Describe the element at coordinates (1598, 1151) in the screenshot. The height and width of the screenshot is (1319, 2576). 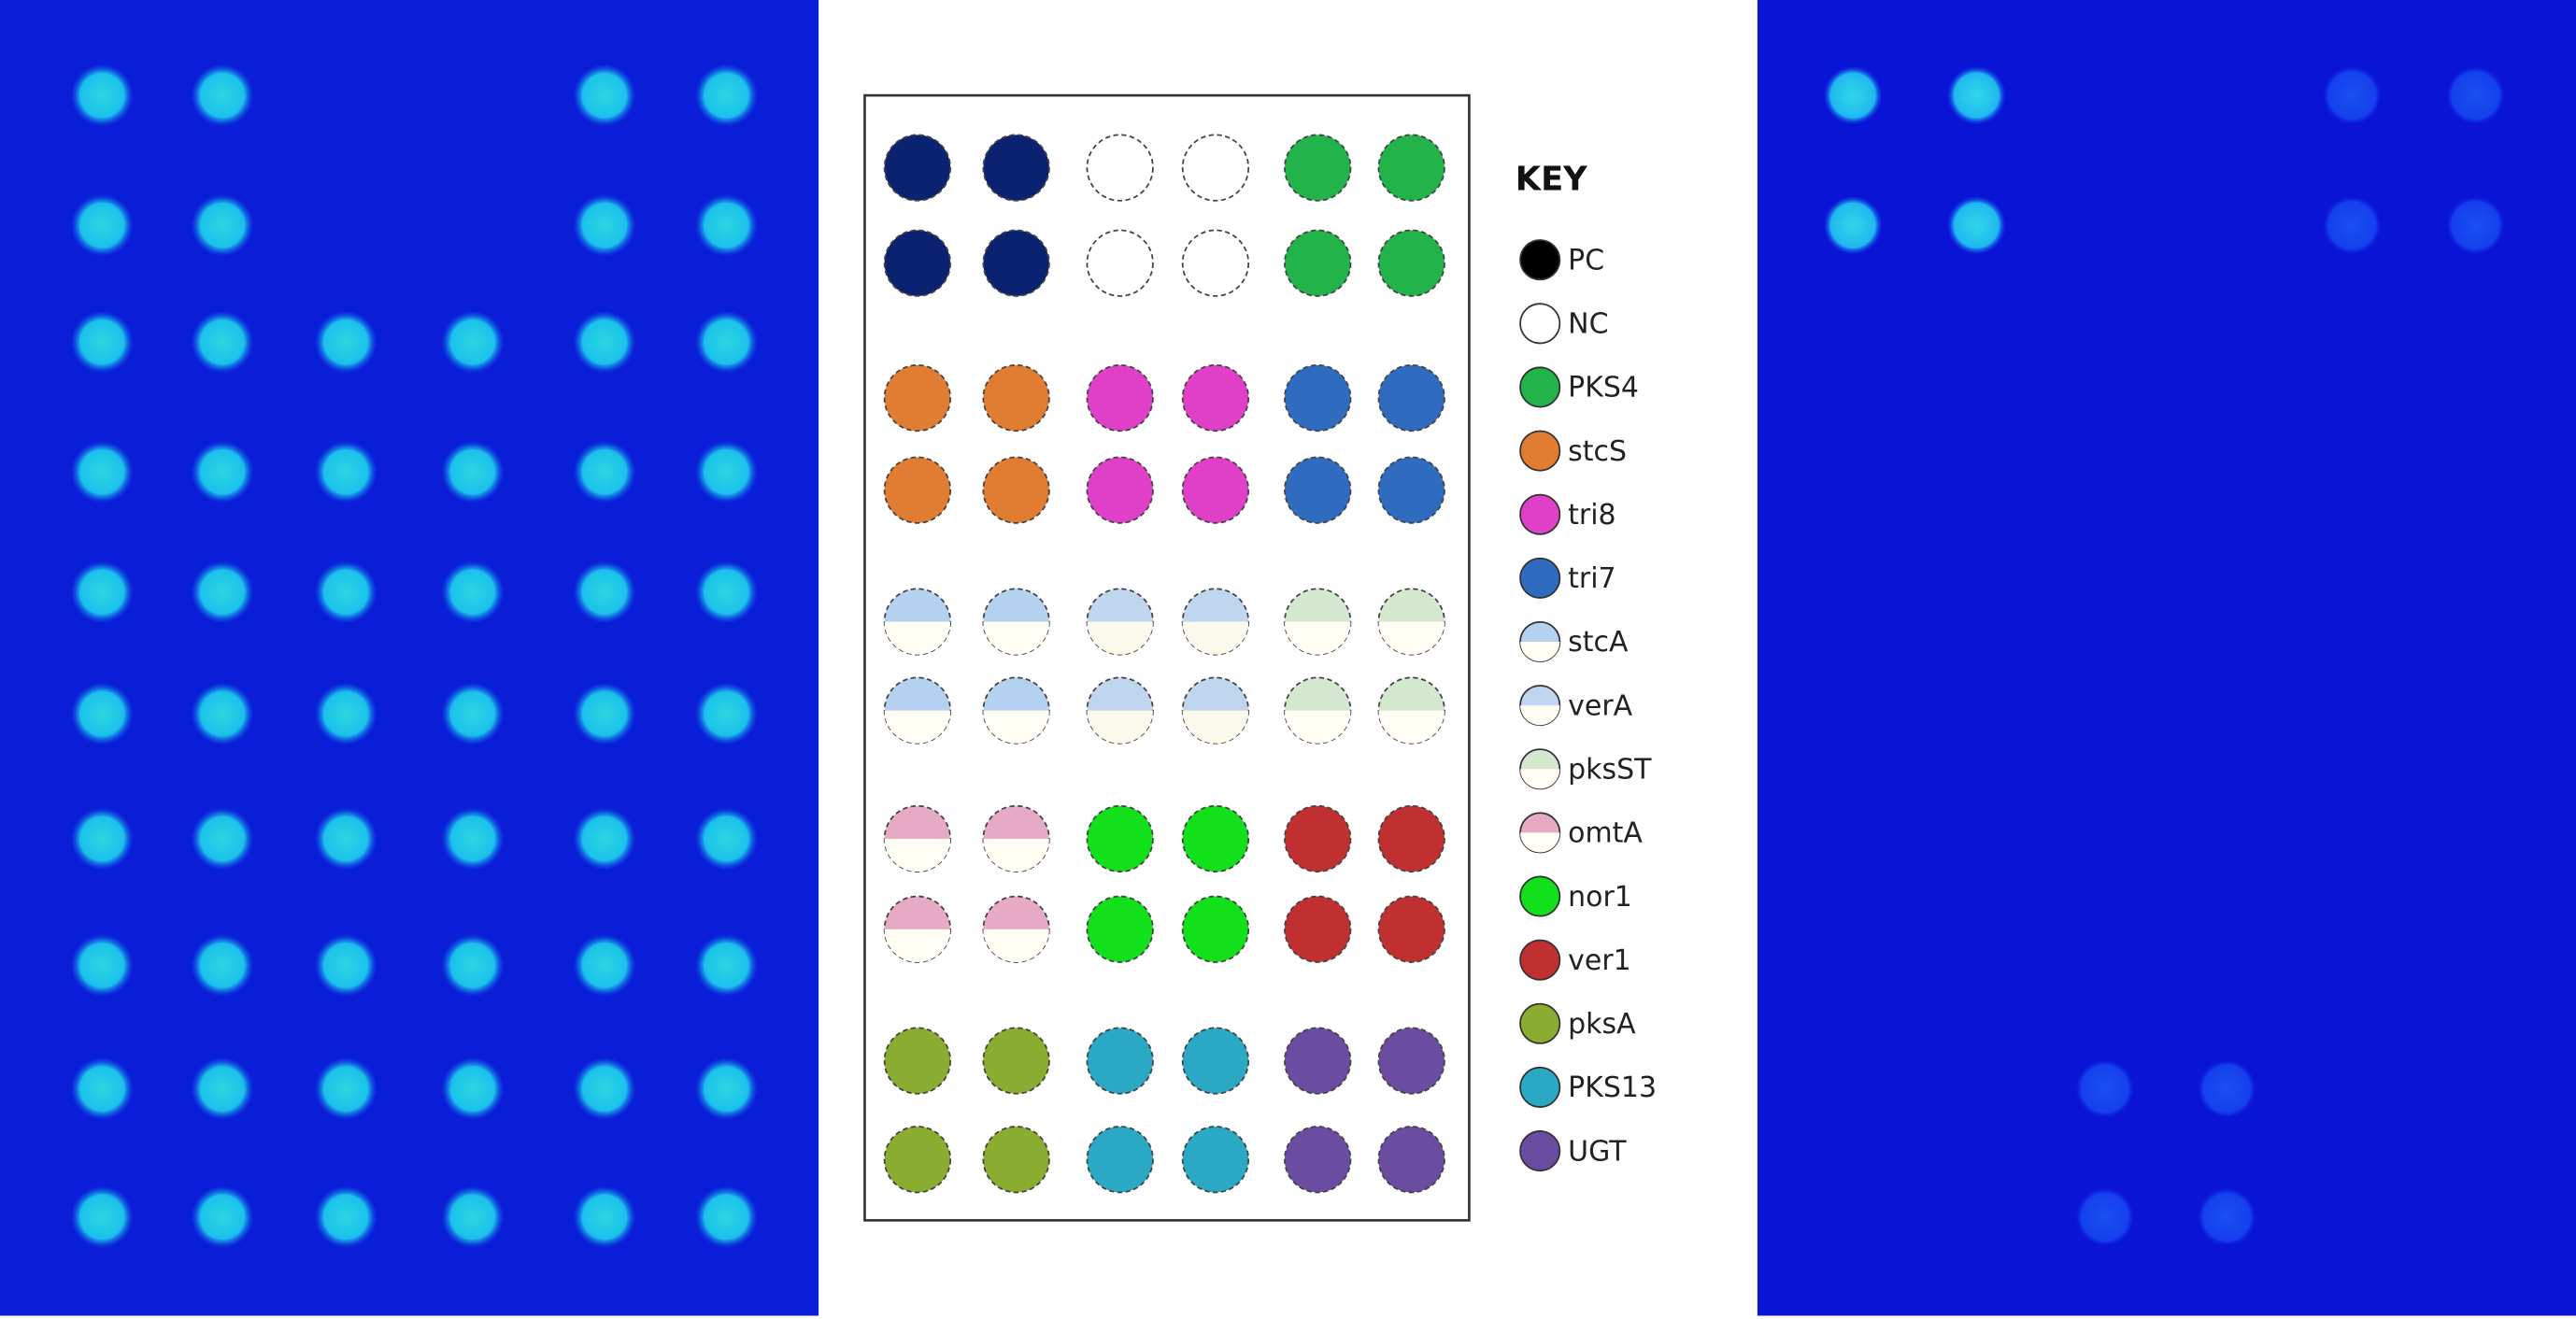
I see `key-label: UGT` at that location.